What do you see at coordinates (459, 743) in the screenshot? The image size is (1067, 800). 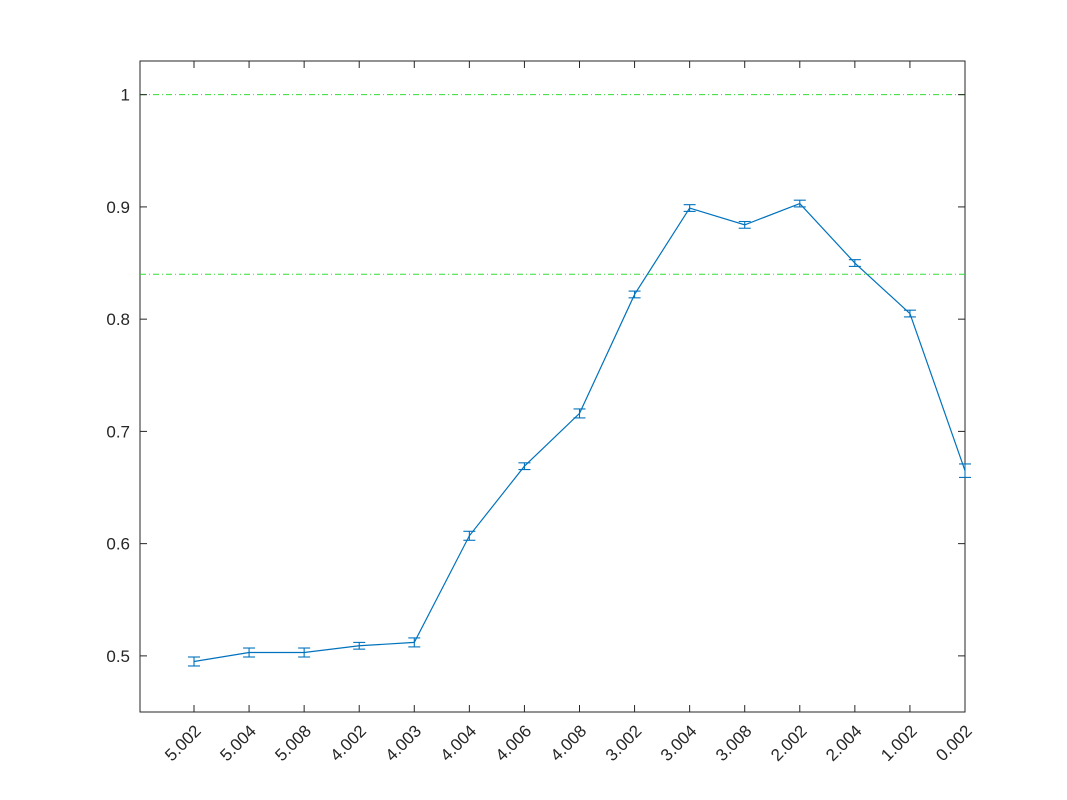 I see `x-tick-label: 4.004` at bounding box center [459, 743].